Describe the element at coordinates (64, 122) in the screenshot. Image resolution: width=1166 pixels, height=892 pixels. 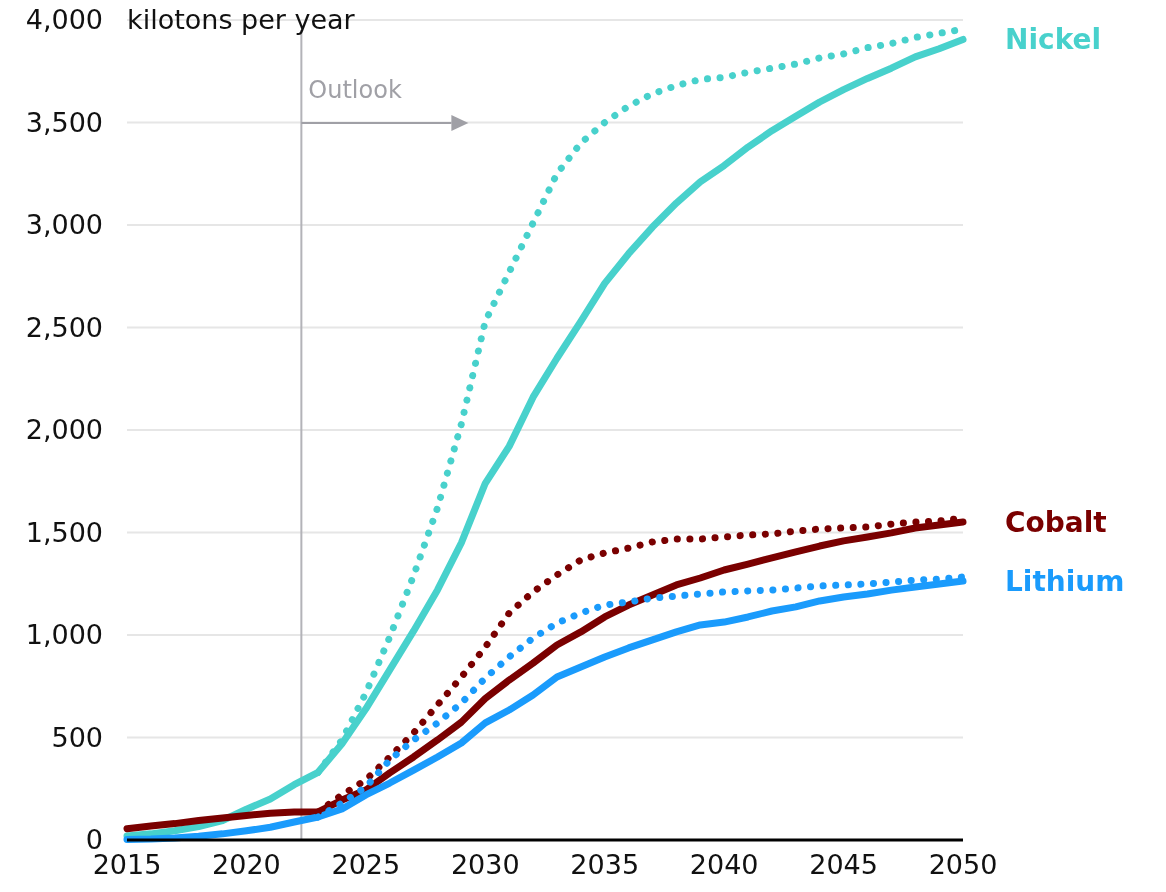
I see `y-tick-label: 3,500` at that location.